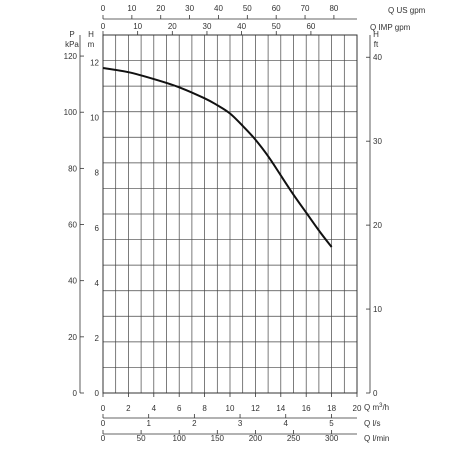 This screenshot has height=450, width=450. What do you see at coordinates (230, 408) in the screenshot?
I see `m3h-tick-label: 10` at bounding box center [230, 408].